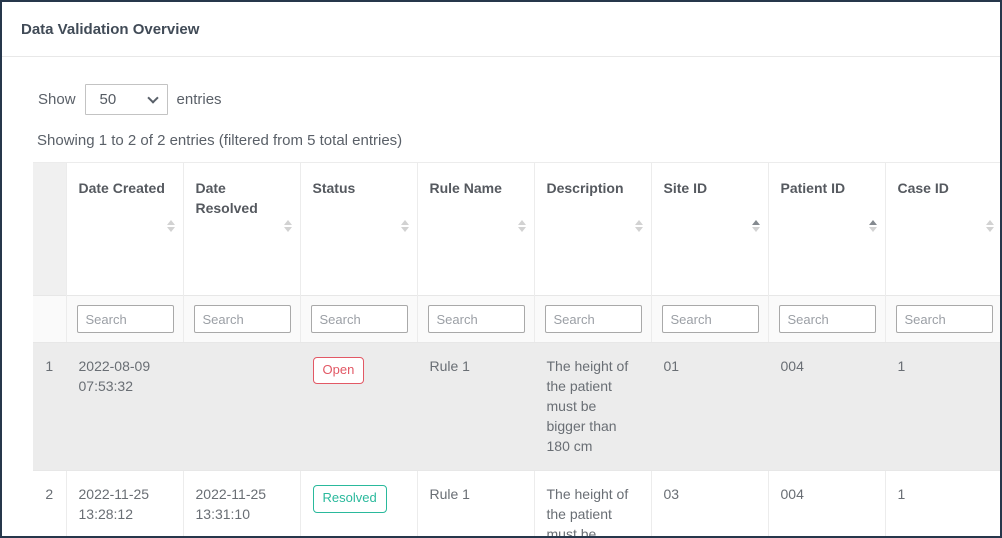 This screenshot has width=1002, height=538. Describe the element at coordinates (226, 198) in the screenshot. I see `column-label: Date Resolved` at that location.